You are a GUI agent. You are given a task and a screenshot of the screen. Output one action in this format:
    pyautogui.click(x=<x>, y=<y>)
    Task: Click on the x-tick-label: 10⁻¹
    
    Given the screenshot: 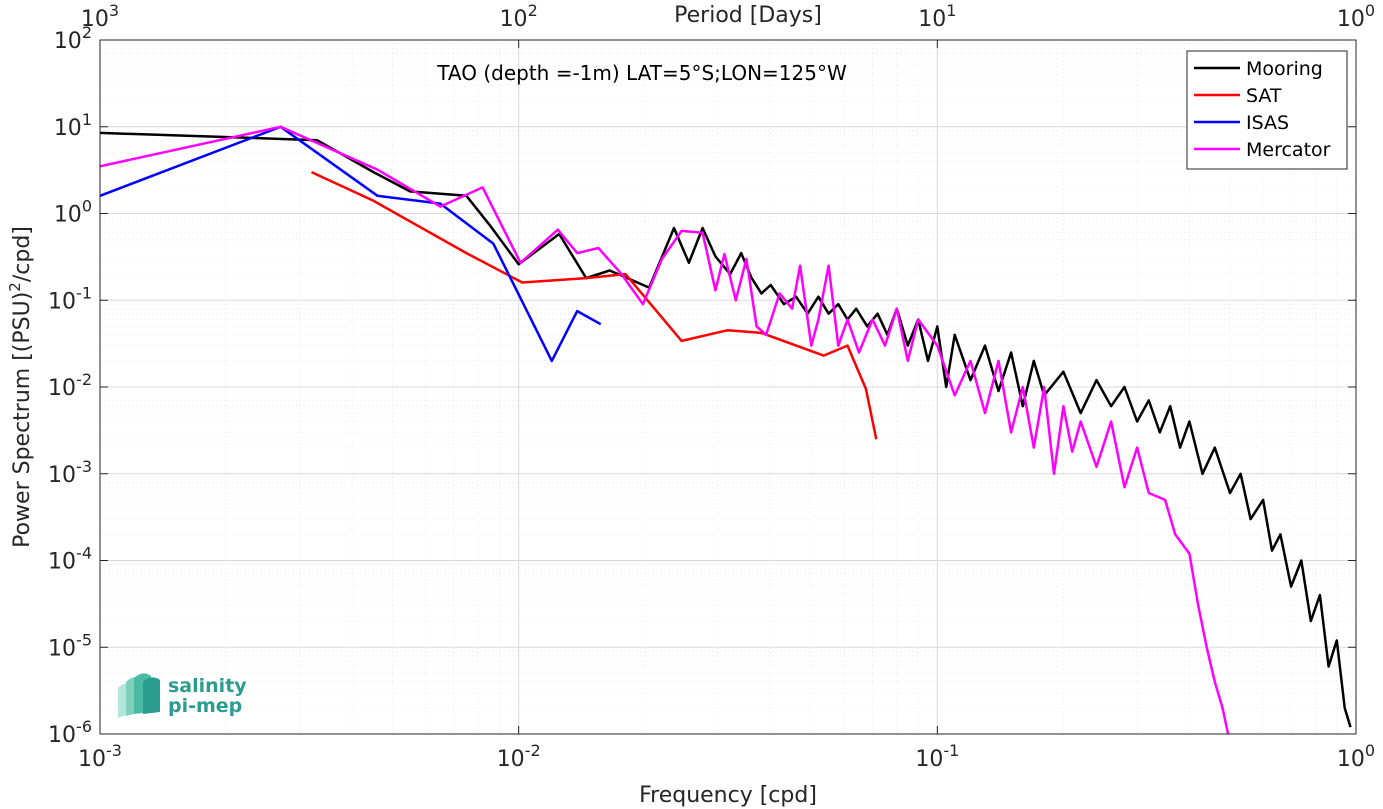 What is the action you would take?
    pyautogui.click(x=937, y=756)
    